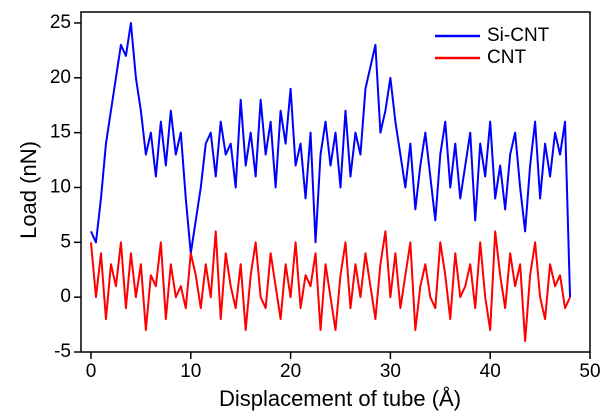  Describe the element at coordinates (340, 398) in the screenshot. I see `x-axis-label: Displacement of tube (Å)` at that location.